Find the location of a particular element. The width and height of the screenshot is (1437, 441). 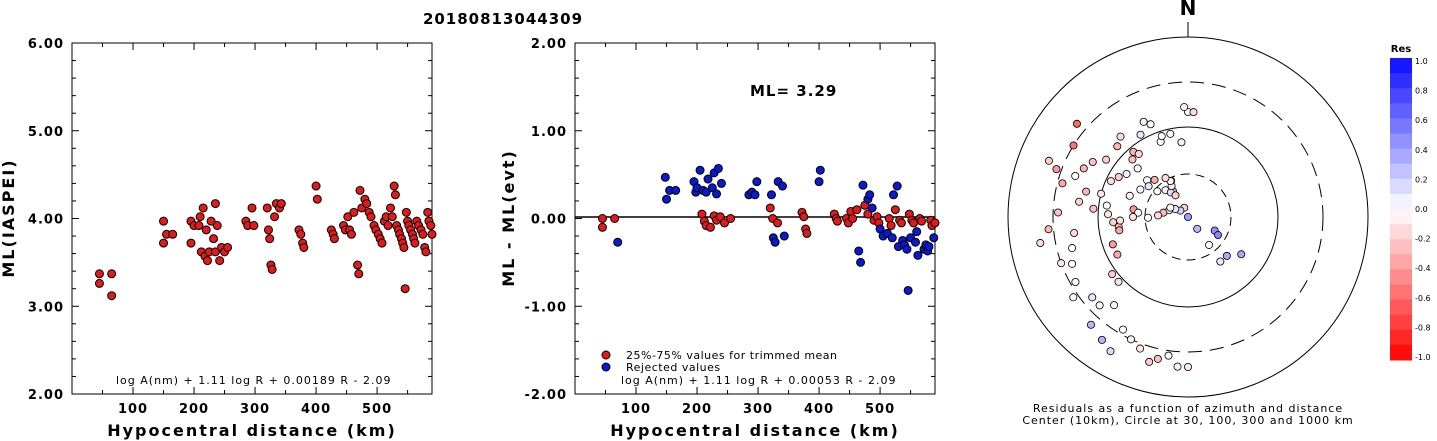

dashed-circle-inner is located at coordinates (1188, 217).